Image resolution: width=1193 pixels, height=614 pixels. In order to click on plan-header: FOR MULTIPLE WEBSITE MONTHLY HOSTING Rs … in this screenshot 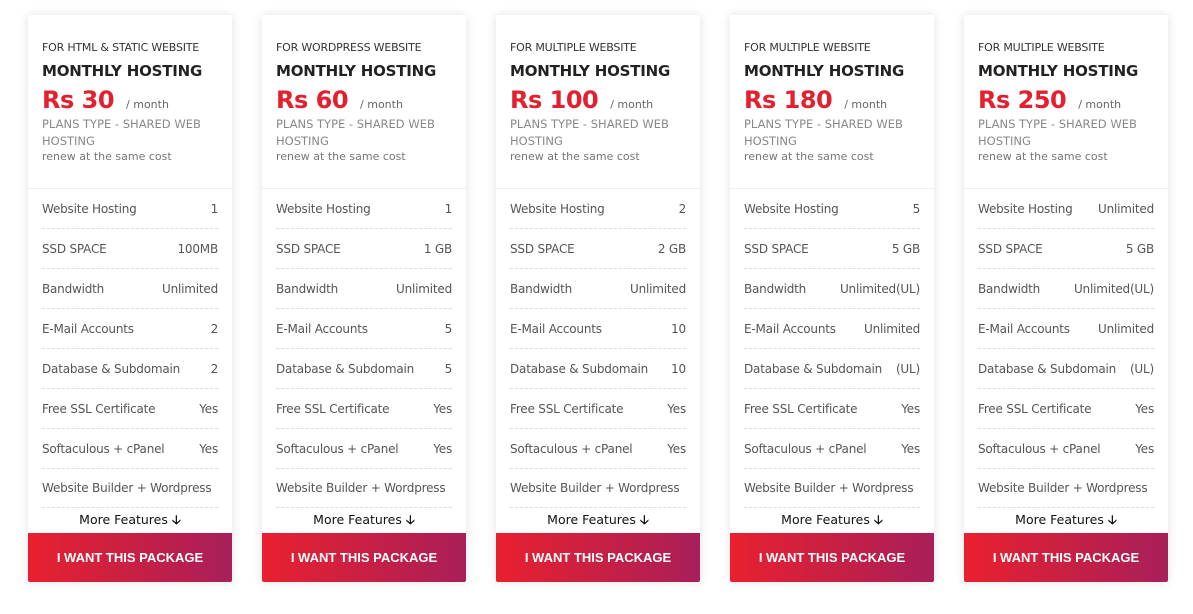, I will do `click(832, 102)`.